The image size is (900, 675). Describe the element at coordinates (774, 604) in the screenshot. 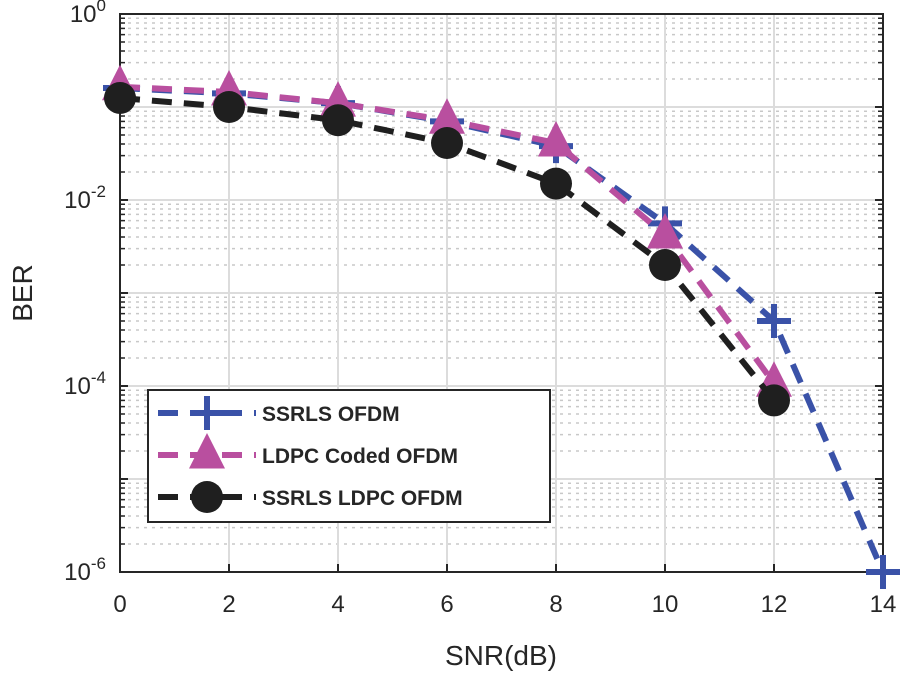

I see `x-tick-label: 12` at that location.